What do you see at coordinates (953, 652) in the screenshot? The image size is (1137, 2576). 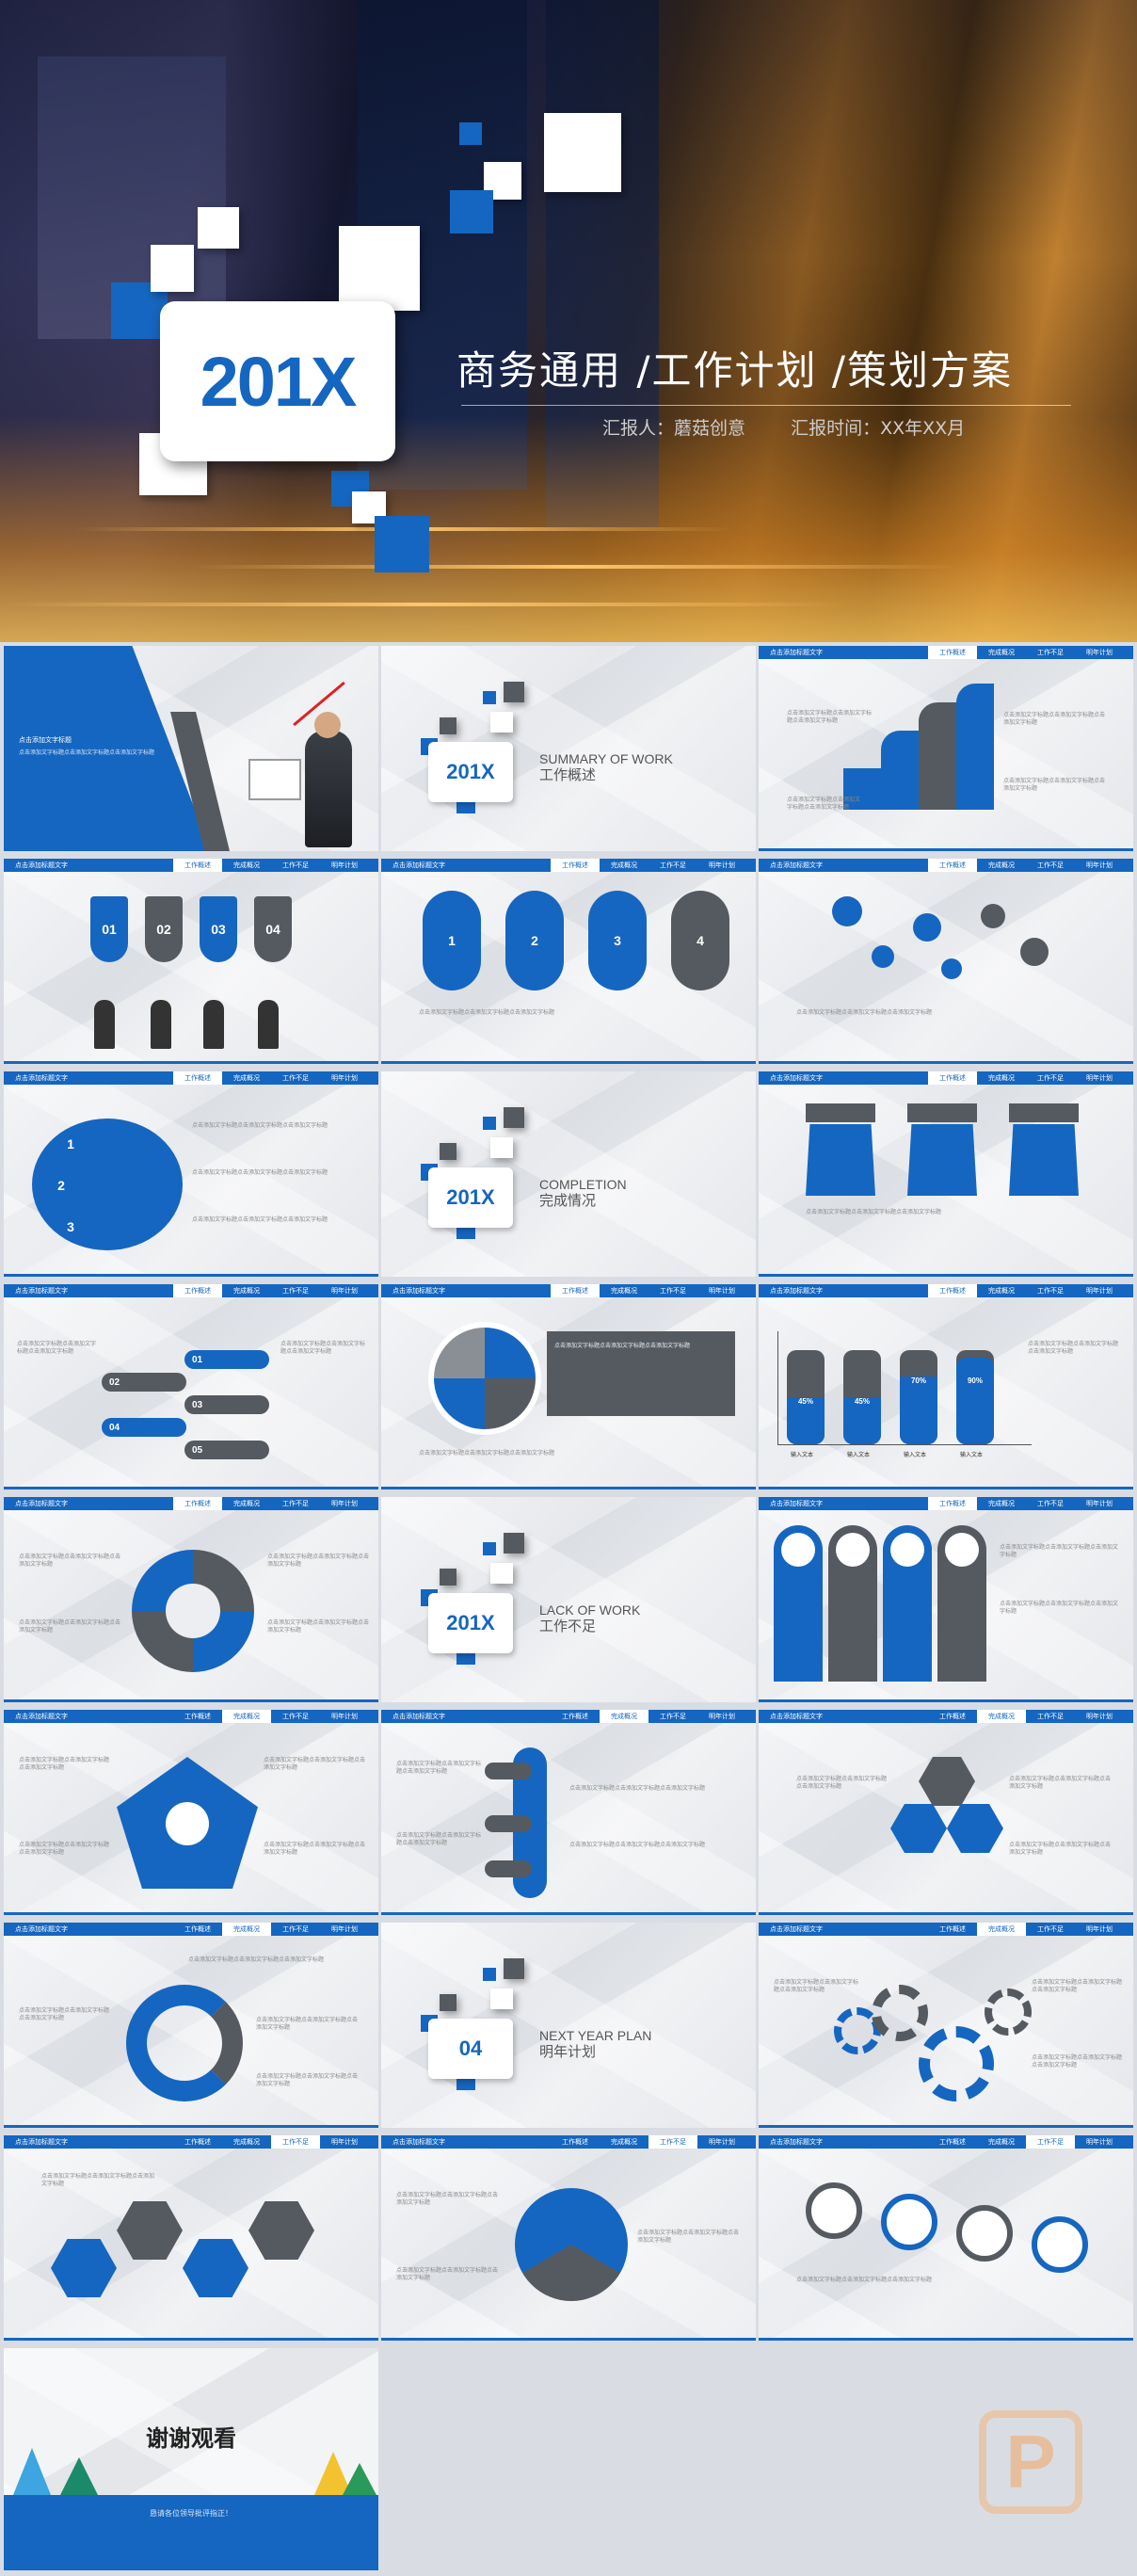 I see `nav-tab-1: 工作概述` at bounding box center [953, 652].